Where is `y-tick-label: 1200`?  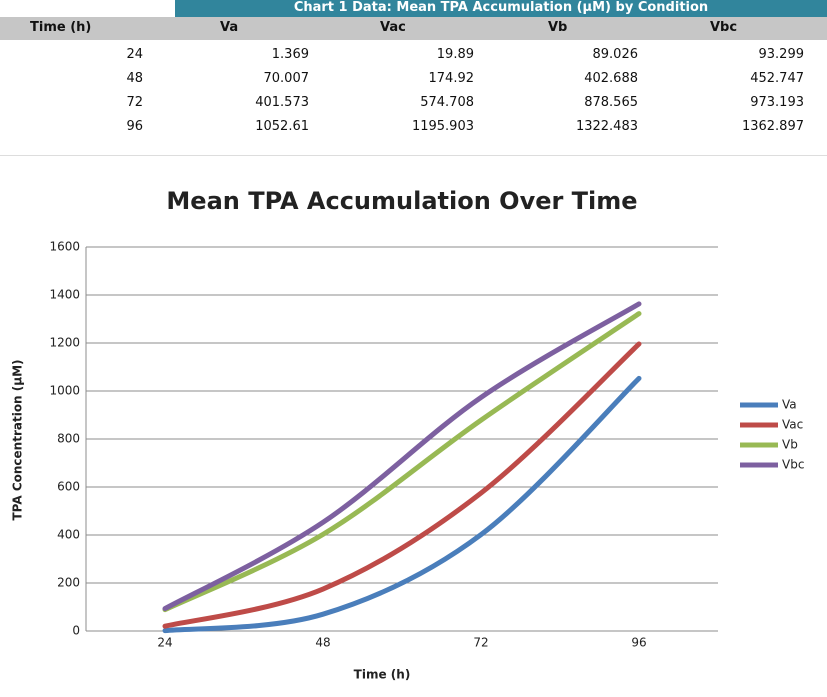 y-tick-label: 1200 is located at coordinates (64, 343).